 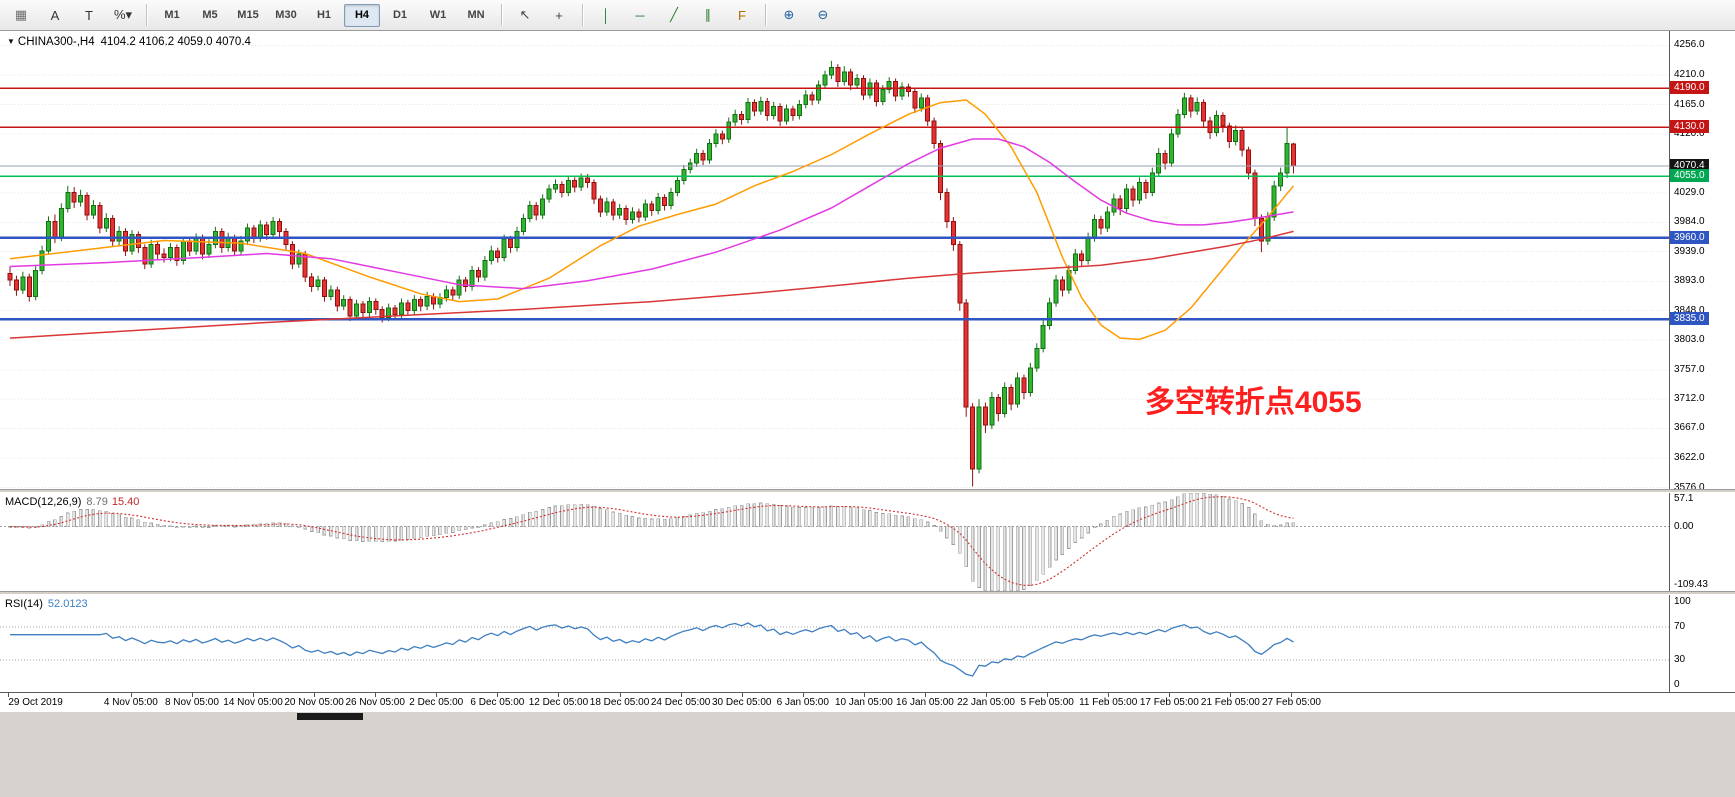 I want to click on price-tick-label: 3803.0, so click(x=1689, y=340).